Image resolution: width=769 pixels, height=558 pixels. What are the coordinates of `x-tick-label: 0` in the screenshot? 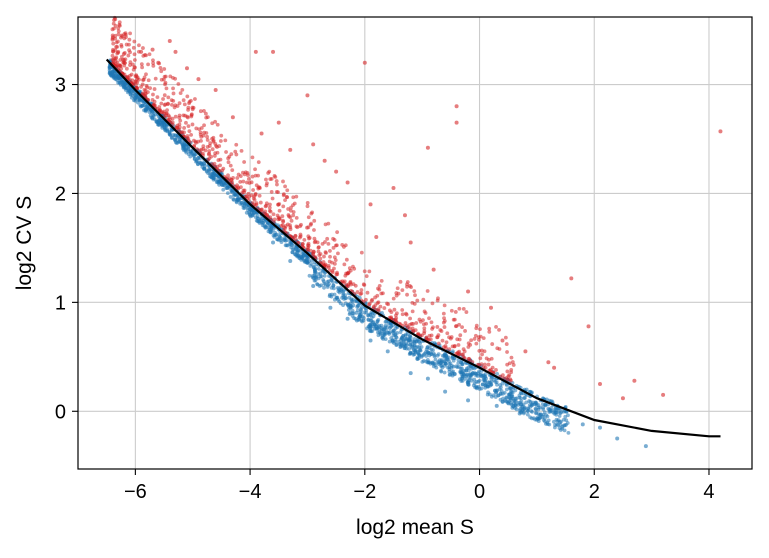 It's located at (479, 492).